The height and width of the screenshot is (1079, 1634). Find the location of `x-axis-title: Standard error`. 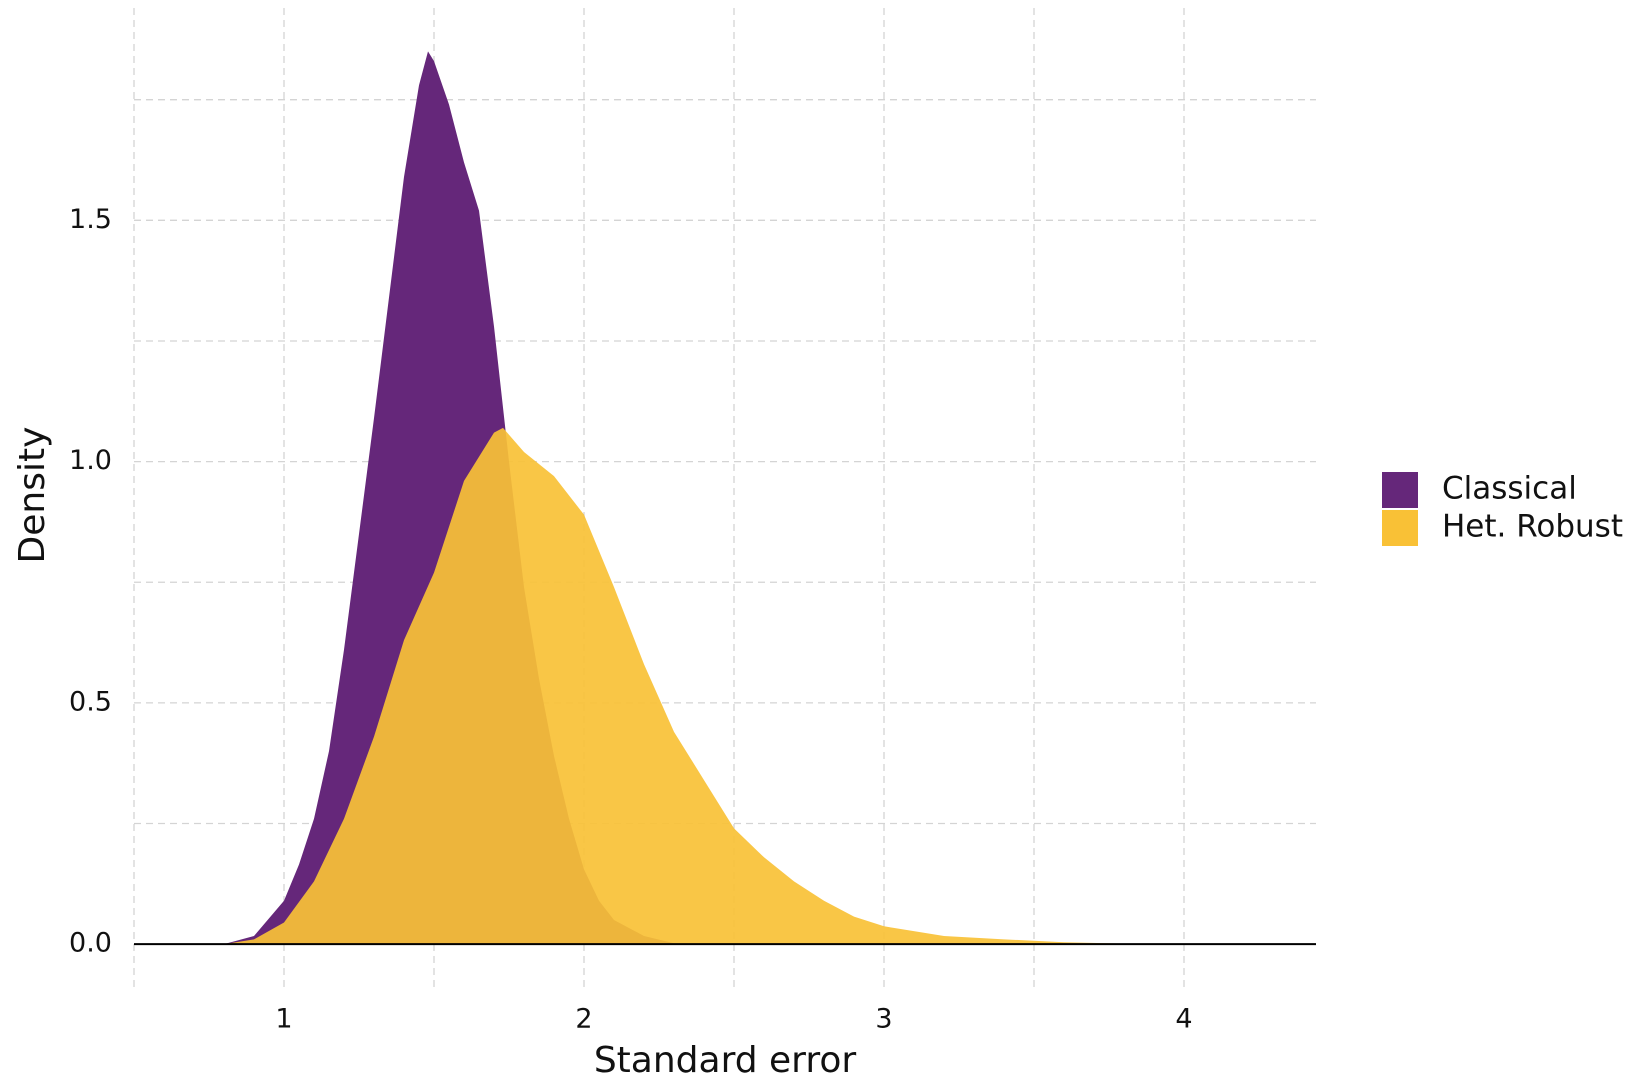

x-axis-title: Standard error is located at coordinates (725, 1059).